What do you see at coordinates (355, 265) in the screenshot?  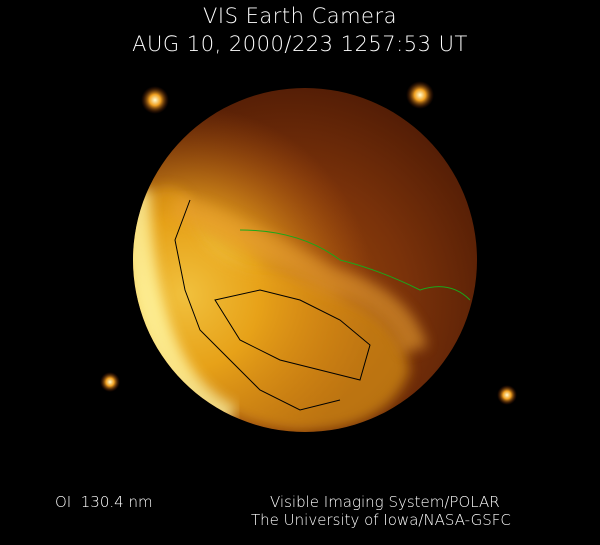 I see `coastline-south` at bounding box center [355, 265].